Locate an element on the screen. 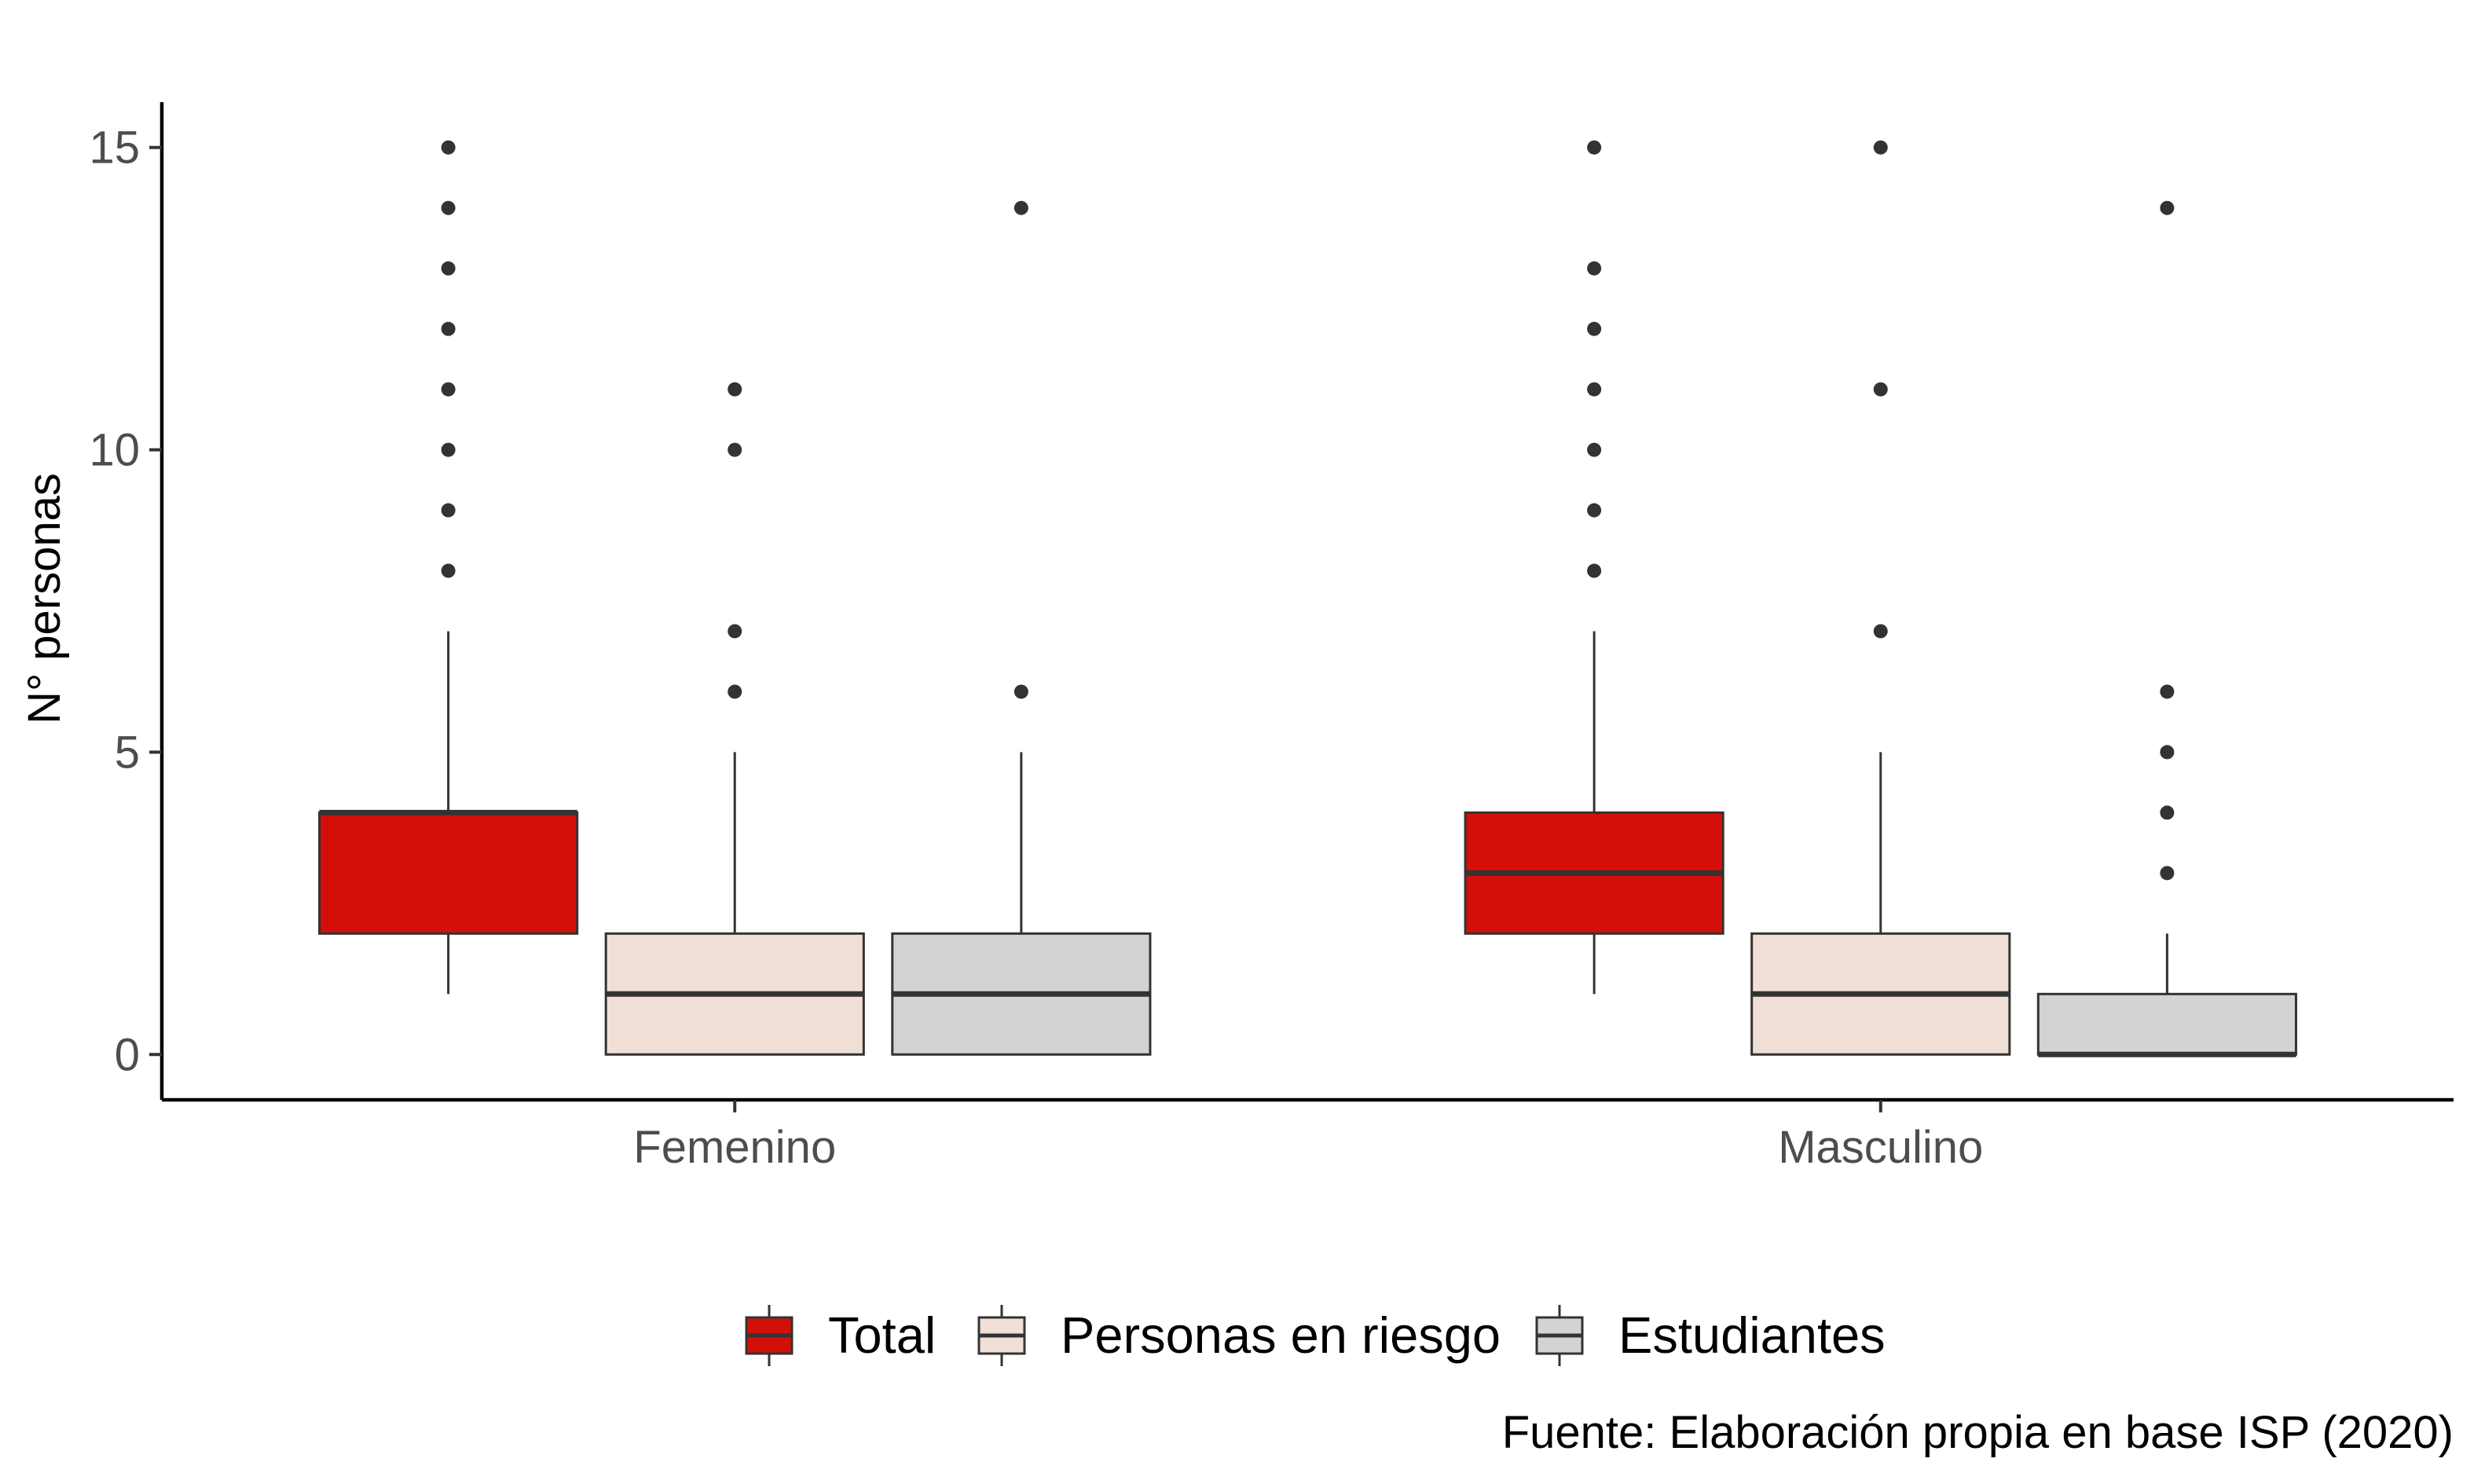  x-tick-label: Masculino is located at coordinates (1880, 1147).